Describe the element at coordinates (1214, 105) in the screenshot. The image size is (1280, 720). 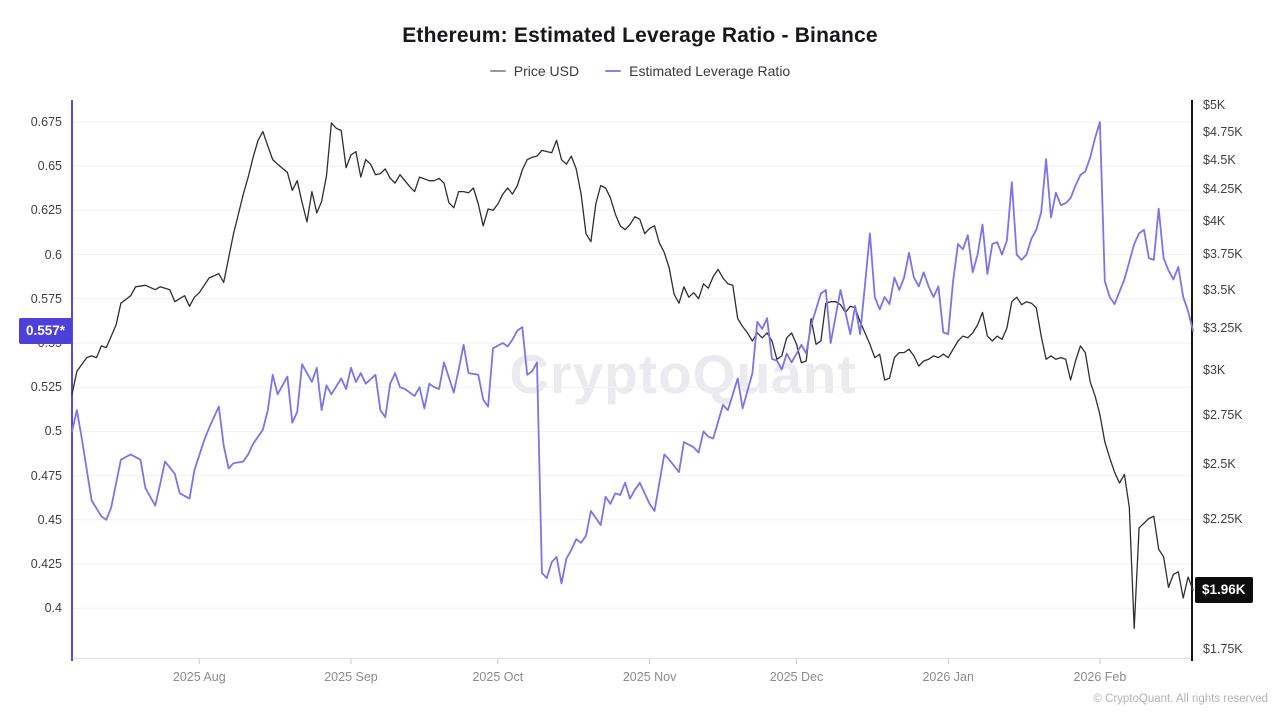
I see `y-axis-right-tick-label: $5K` at that location.